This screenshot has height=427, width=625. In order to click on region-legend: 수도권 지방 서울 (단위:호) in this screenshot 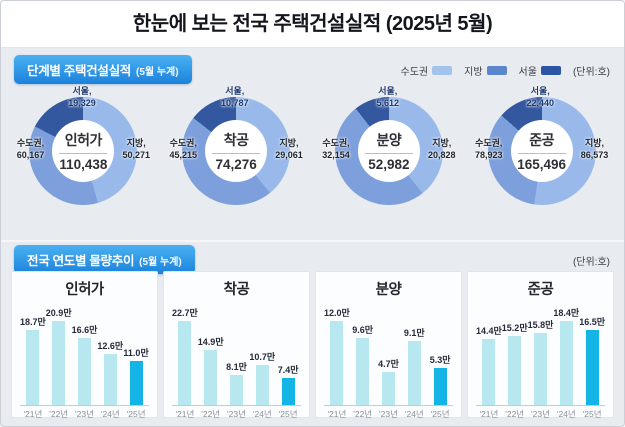, I will do `click(505, 70)`.